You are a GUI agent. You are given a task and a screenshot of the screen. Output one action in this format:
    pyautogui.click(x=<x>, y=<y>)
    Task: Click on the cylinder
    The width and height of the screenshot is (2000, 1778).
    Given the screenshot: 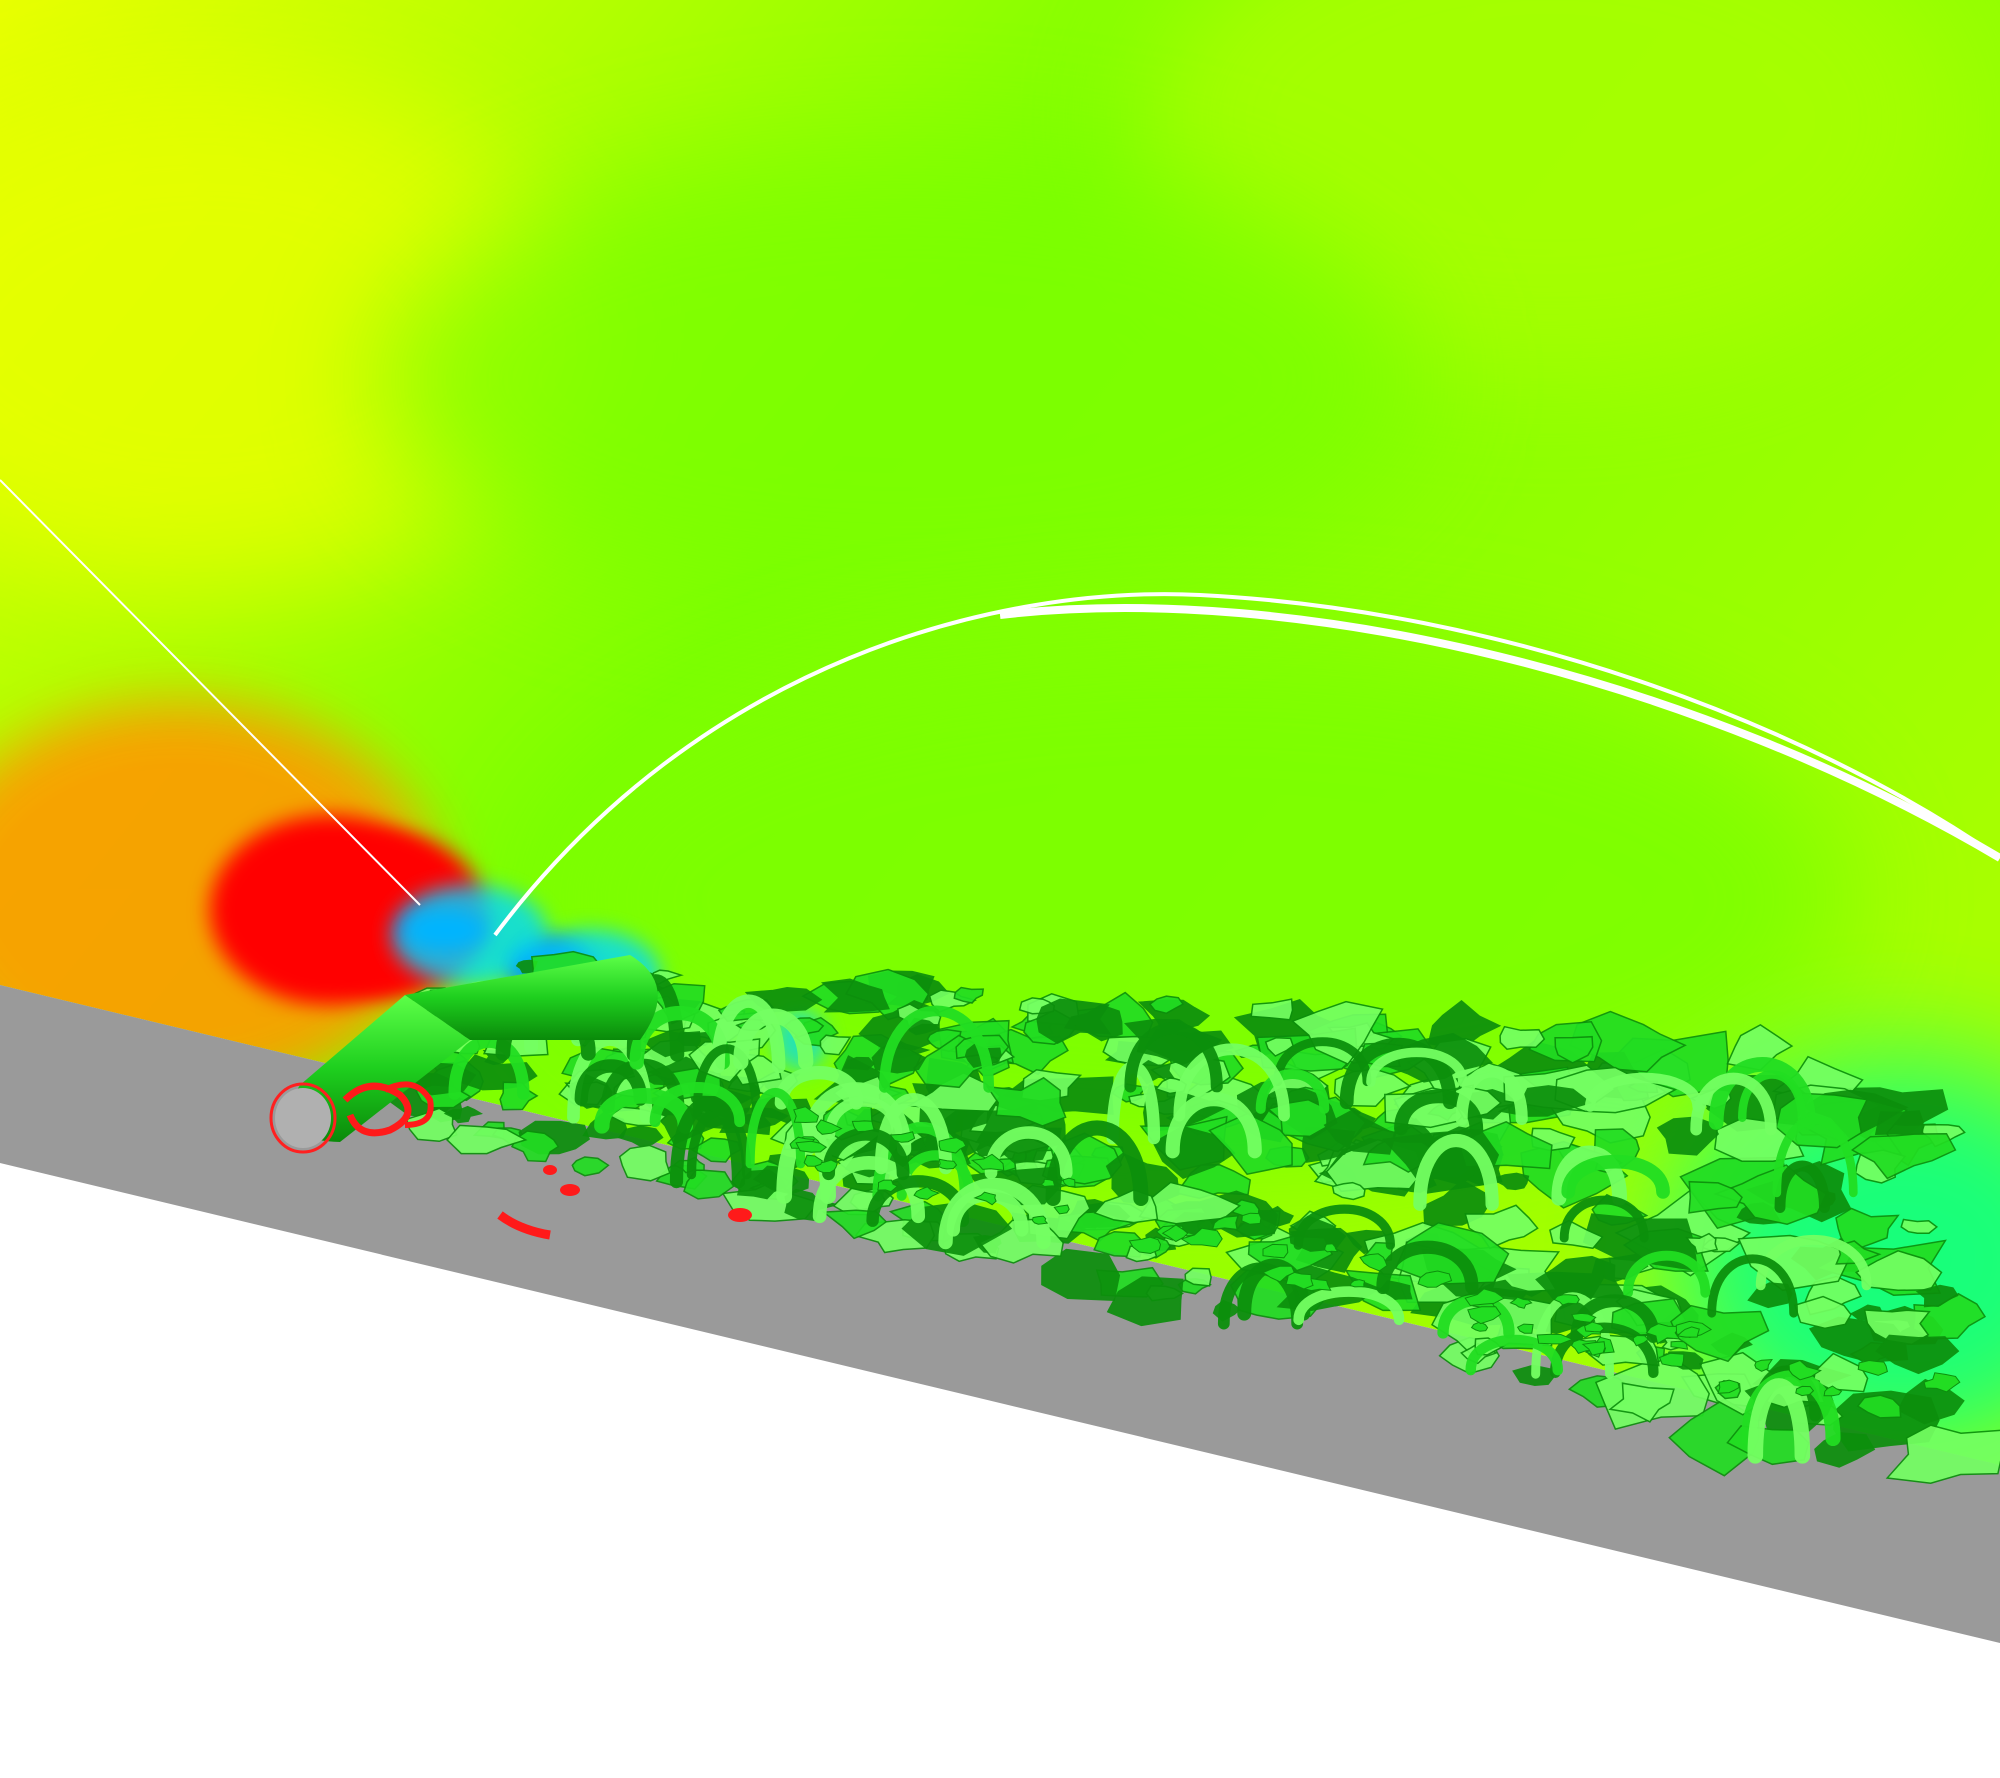 What is the action you would take?
    pyautogui.click(x=510, y=1097)
    